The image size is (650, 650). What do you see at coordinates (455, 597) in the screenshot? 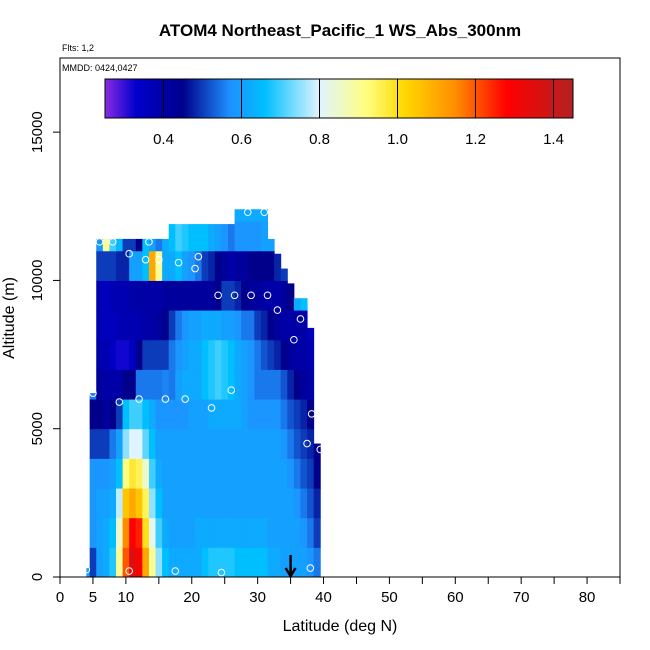
I see `x-tick-label: 60` at bounding box center [455, 597].